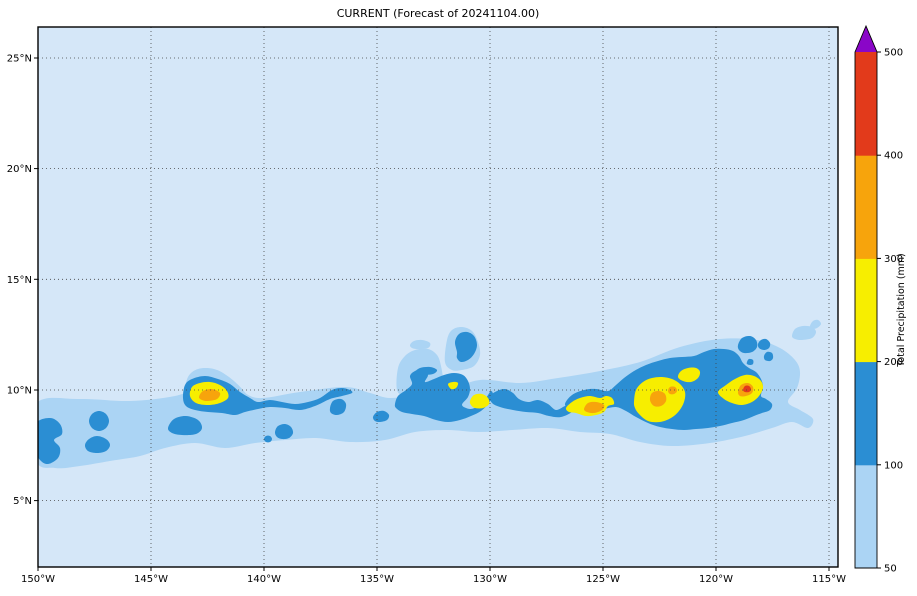 The height and width of the screenshot is (596, 917). Describe the element at coordinates (866, 39) in the screenshot. I see `colorbar-over-arrow` at that location.